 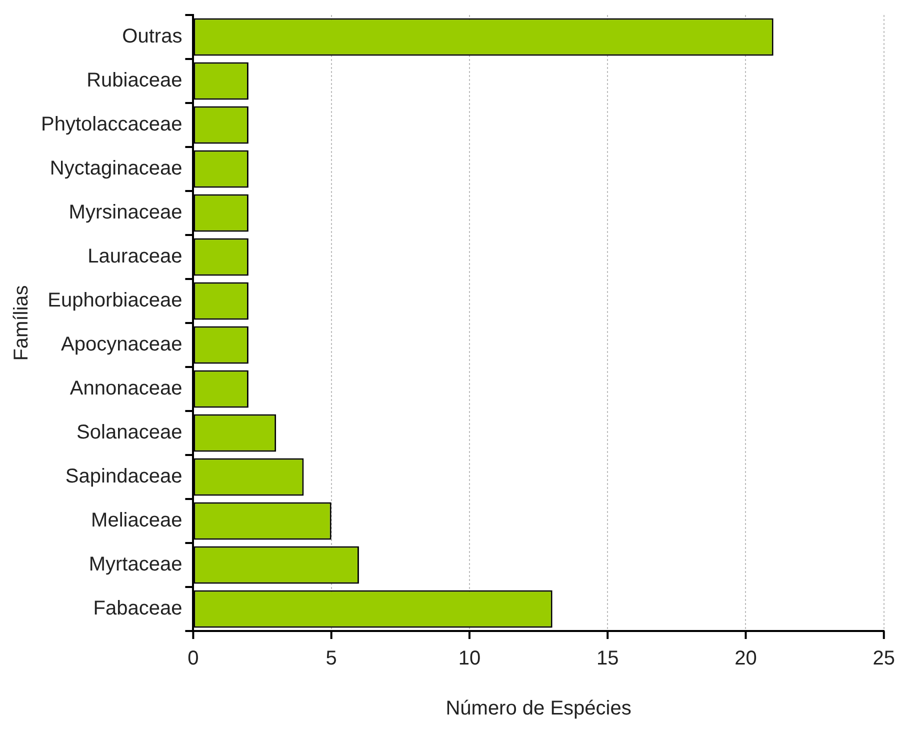 What do you see at coordinates (136, 521) in the screenshot?
I see `y-tick-label: Meliaceae` at bounding box center [136, 521].